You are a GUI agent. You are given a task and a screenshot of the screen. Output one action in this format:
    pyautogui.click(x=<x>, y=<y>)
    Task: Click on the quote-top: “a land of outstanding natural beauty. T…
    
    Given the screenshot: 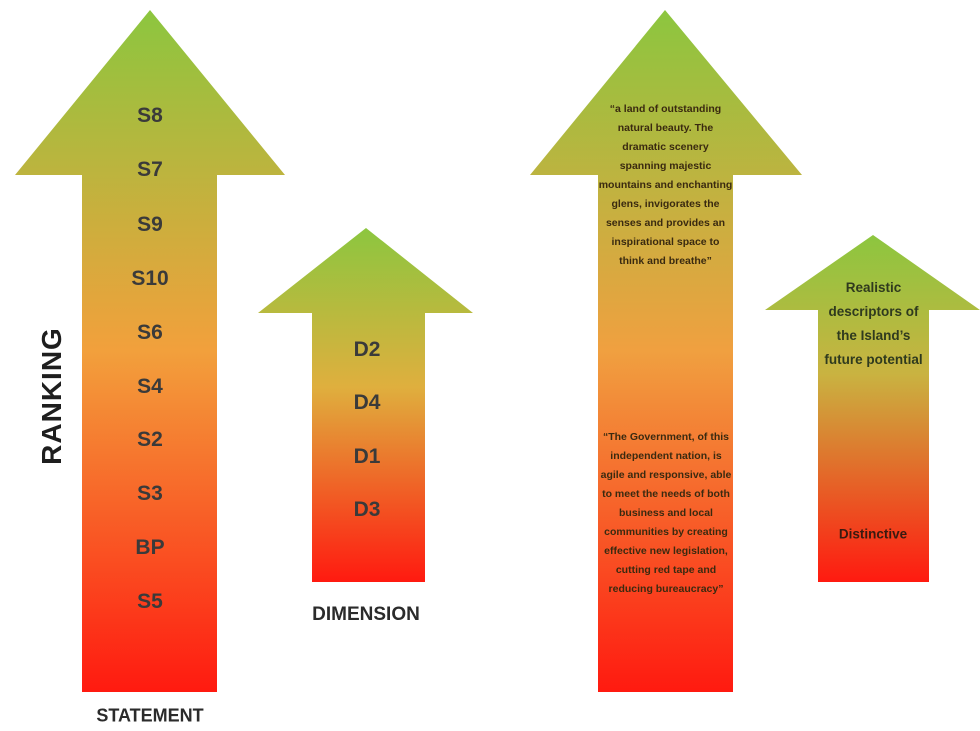 What is the action you would take?
    pyautogui.click(x=665, y=185)
    